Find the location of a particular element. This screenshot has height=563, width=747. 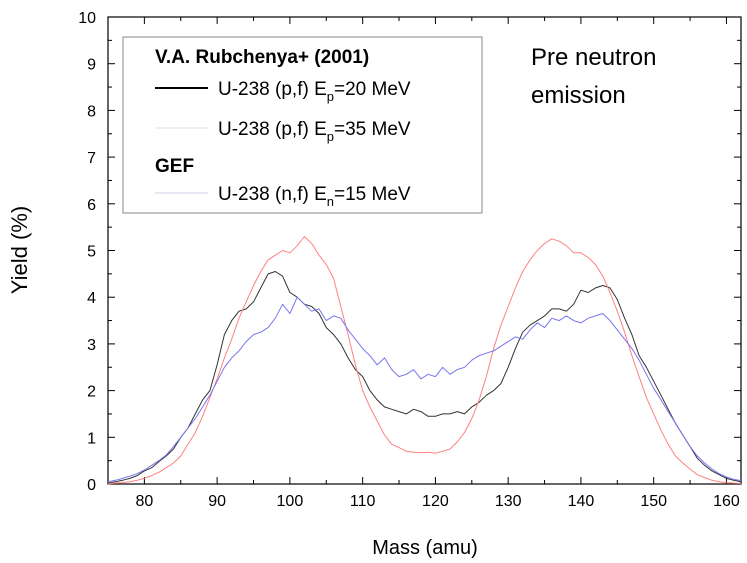

legend-label-series-2: U-238 (p,f) Ep=35 MeV is located at coordinates (314, 131).